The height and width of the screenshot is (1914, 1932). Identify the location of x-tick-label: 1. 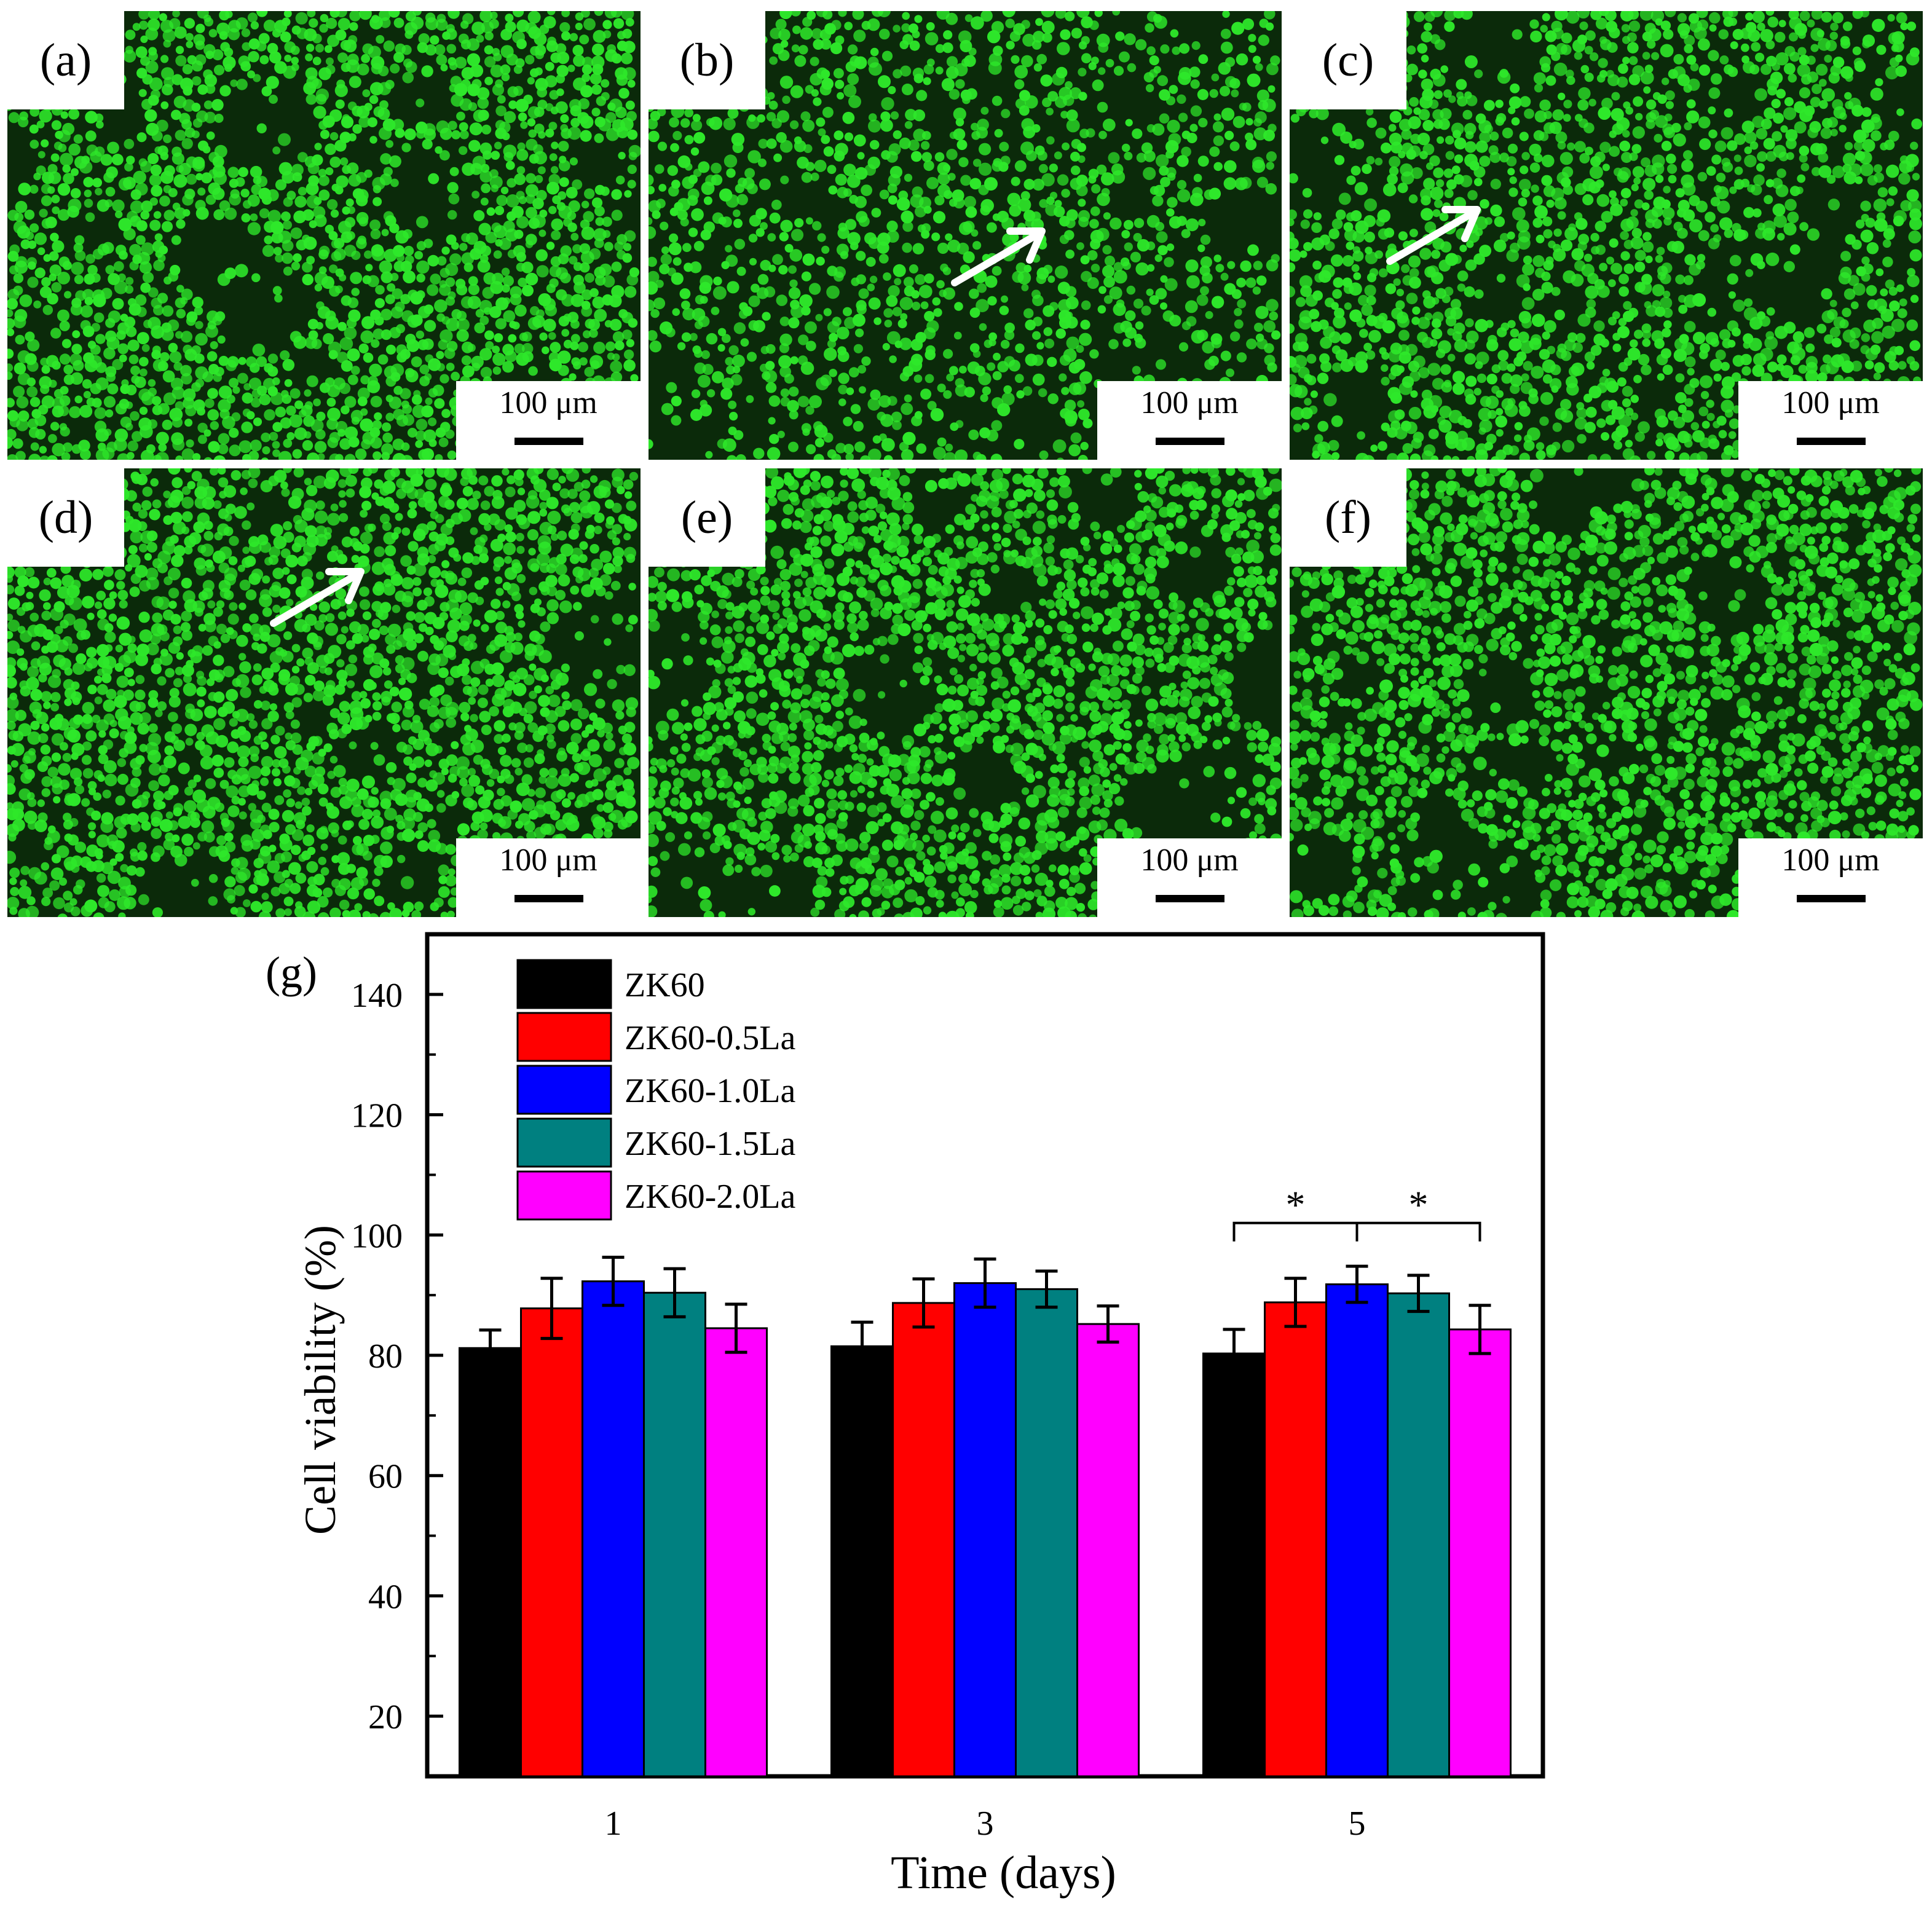
(613, 1824).